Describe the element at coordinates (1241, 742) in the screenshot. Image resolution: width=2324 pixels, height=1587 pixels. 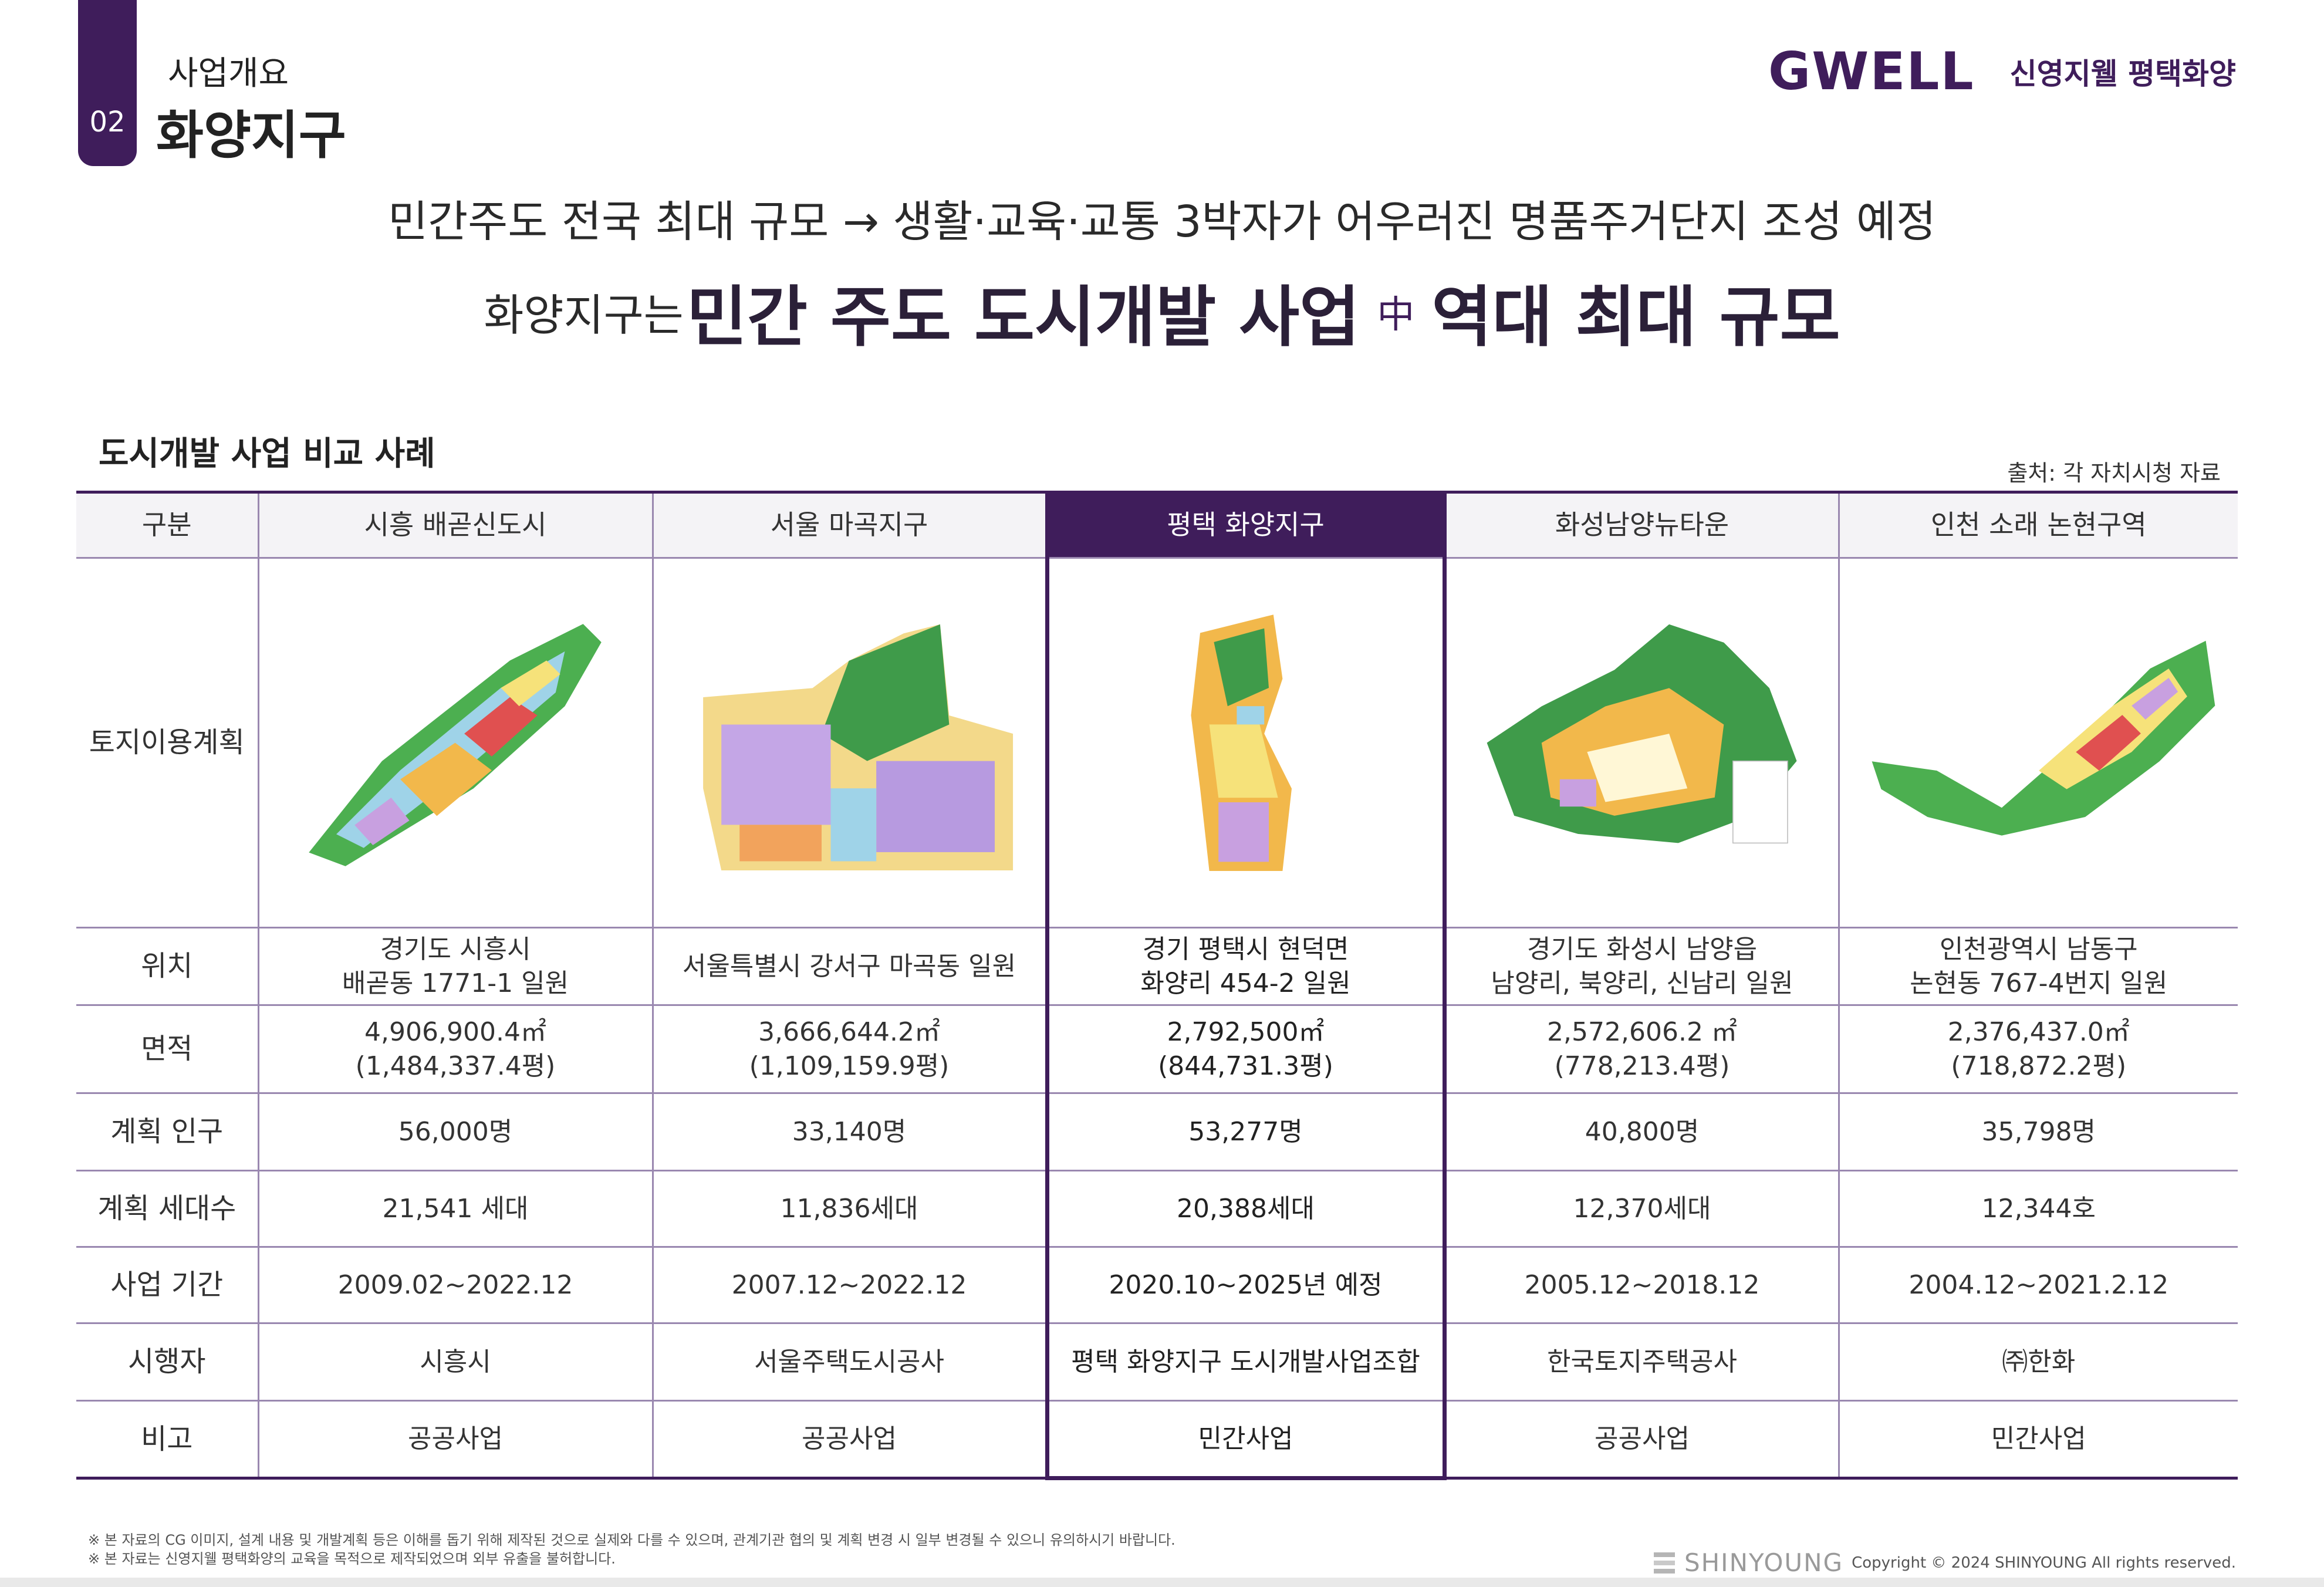
I see `map-hwayang-image` at that location.